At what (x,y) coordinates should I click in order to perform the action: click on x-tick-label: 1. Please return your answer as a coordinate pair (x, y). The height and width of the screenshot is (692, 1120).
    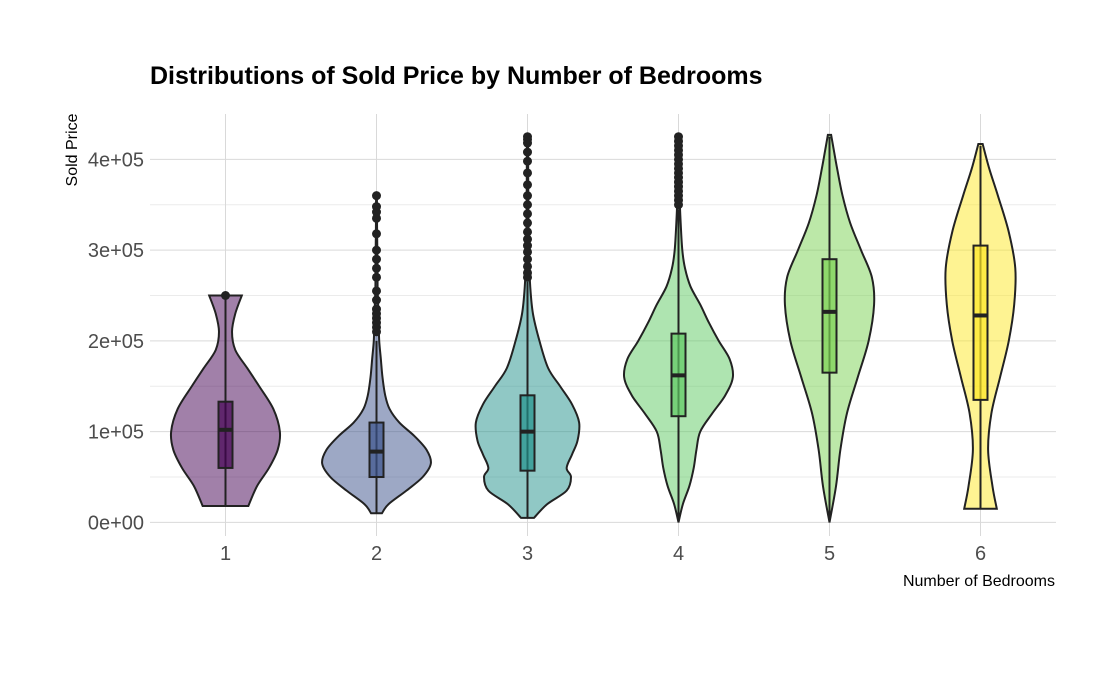
    Looking at the image, I should click on (225, 554).